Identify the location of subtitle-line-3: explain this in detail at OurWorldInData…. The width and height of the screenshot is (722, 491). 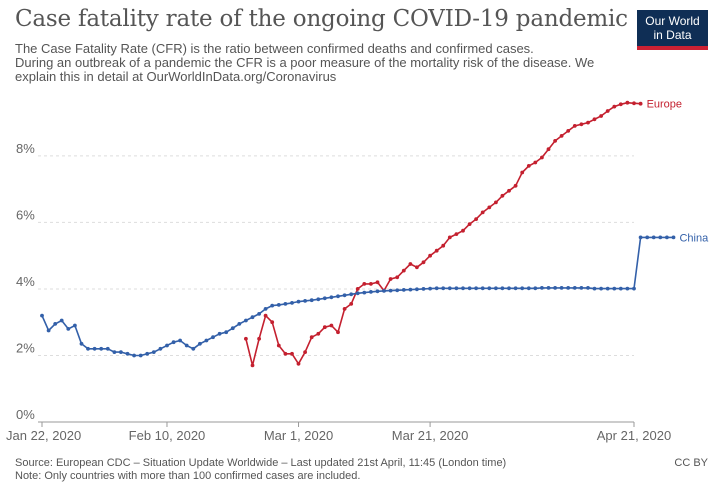
(176, 76).